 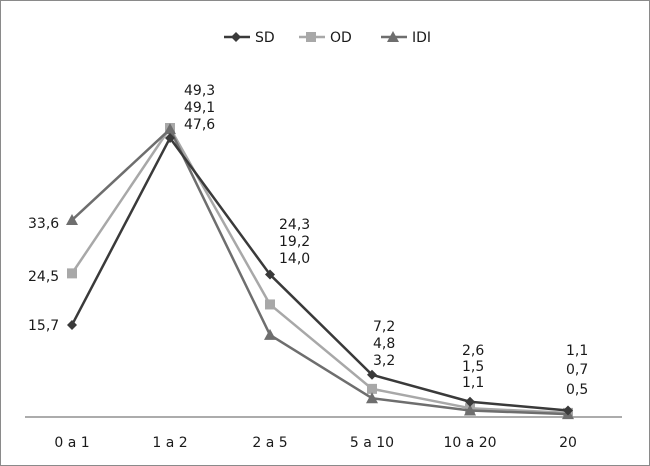 I want to click on data-label: 19,2, so click(x=294, y=242).